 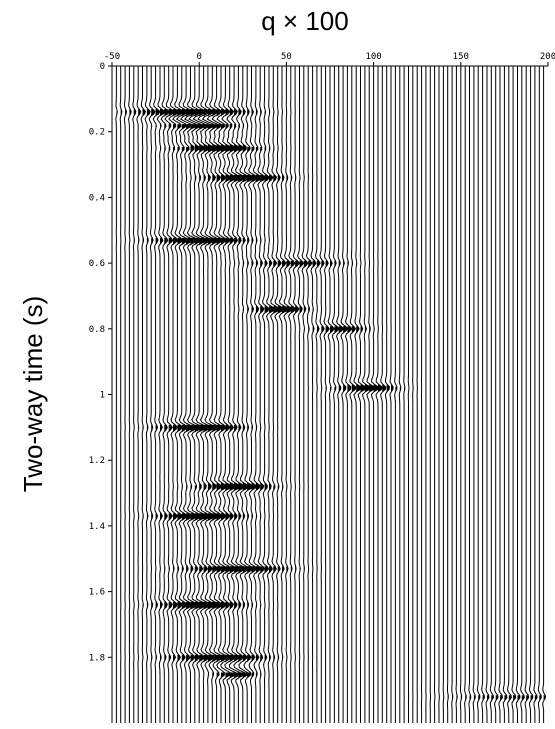 I want to click on x-tick-label: -50, so click(x=112, y=57).